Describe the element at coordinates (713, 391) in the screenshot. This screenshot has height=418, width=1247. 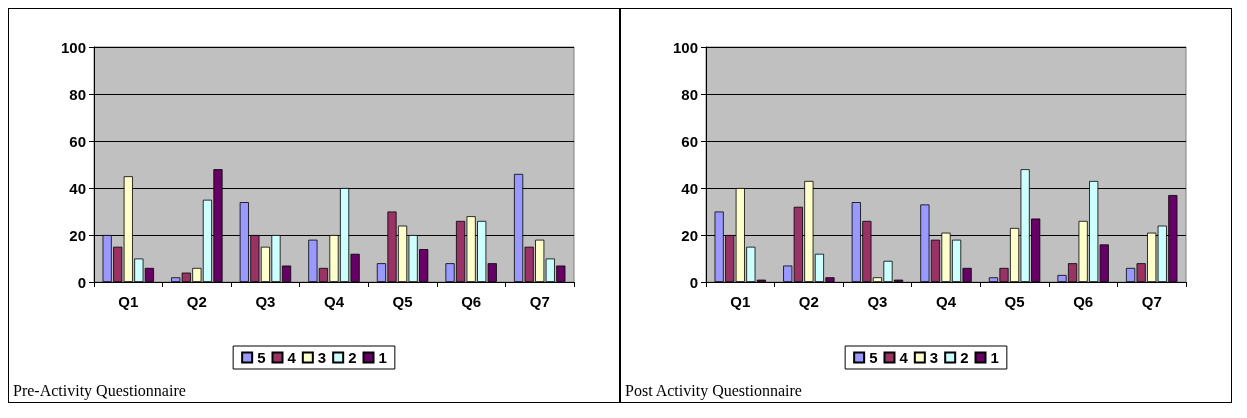
I see `text: Post Activity Questionnaire` at that location.